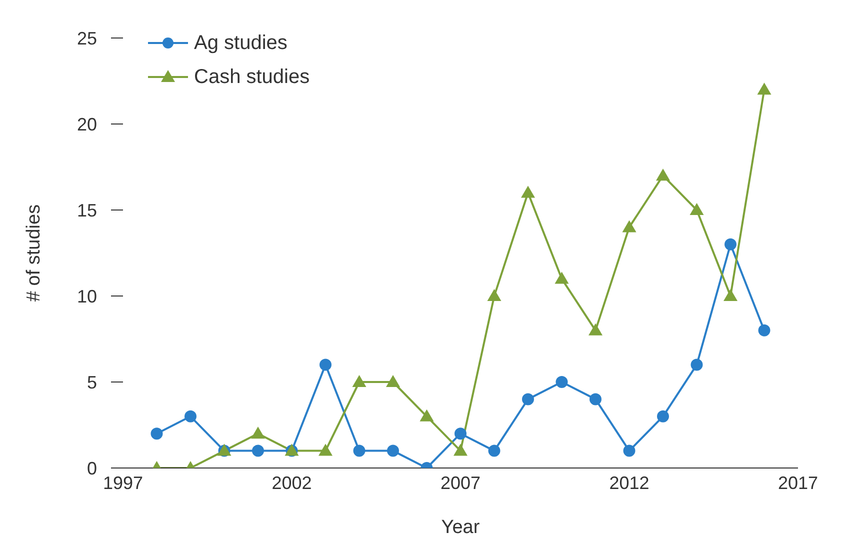  Describe the element at coordinates (460, 482) in the screenshot. I see `x-tick-label: 2007` at that location.